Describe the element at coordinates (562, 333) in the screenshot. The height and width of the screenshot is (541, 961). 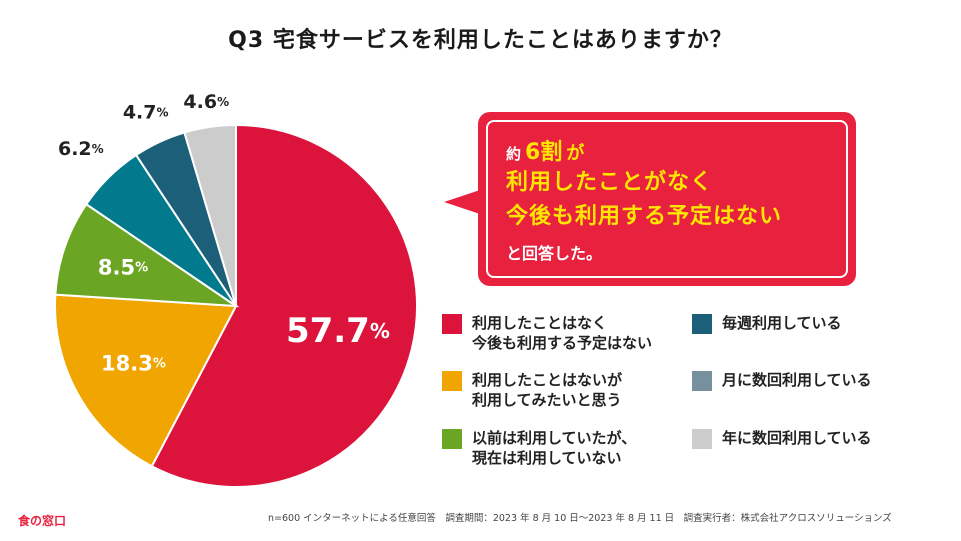
I see `legend-label: 利用したことはなく 今後も利用する予定はない` at that location.